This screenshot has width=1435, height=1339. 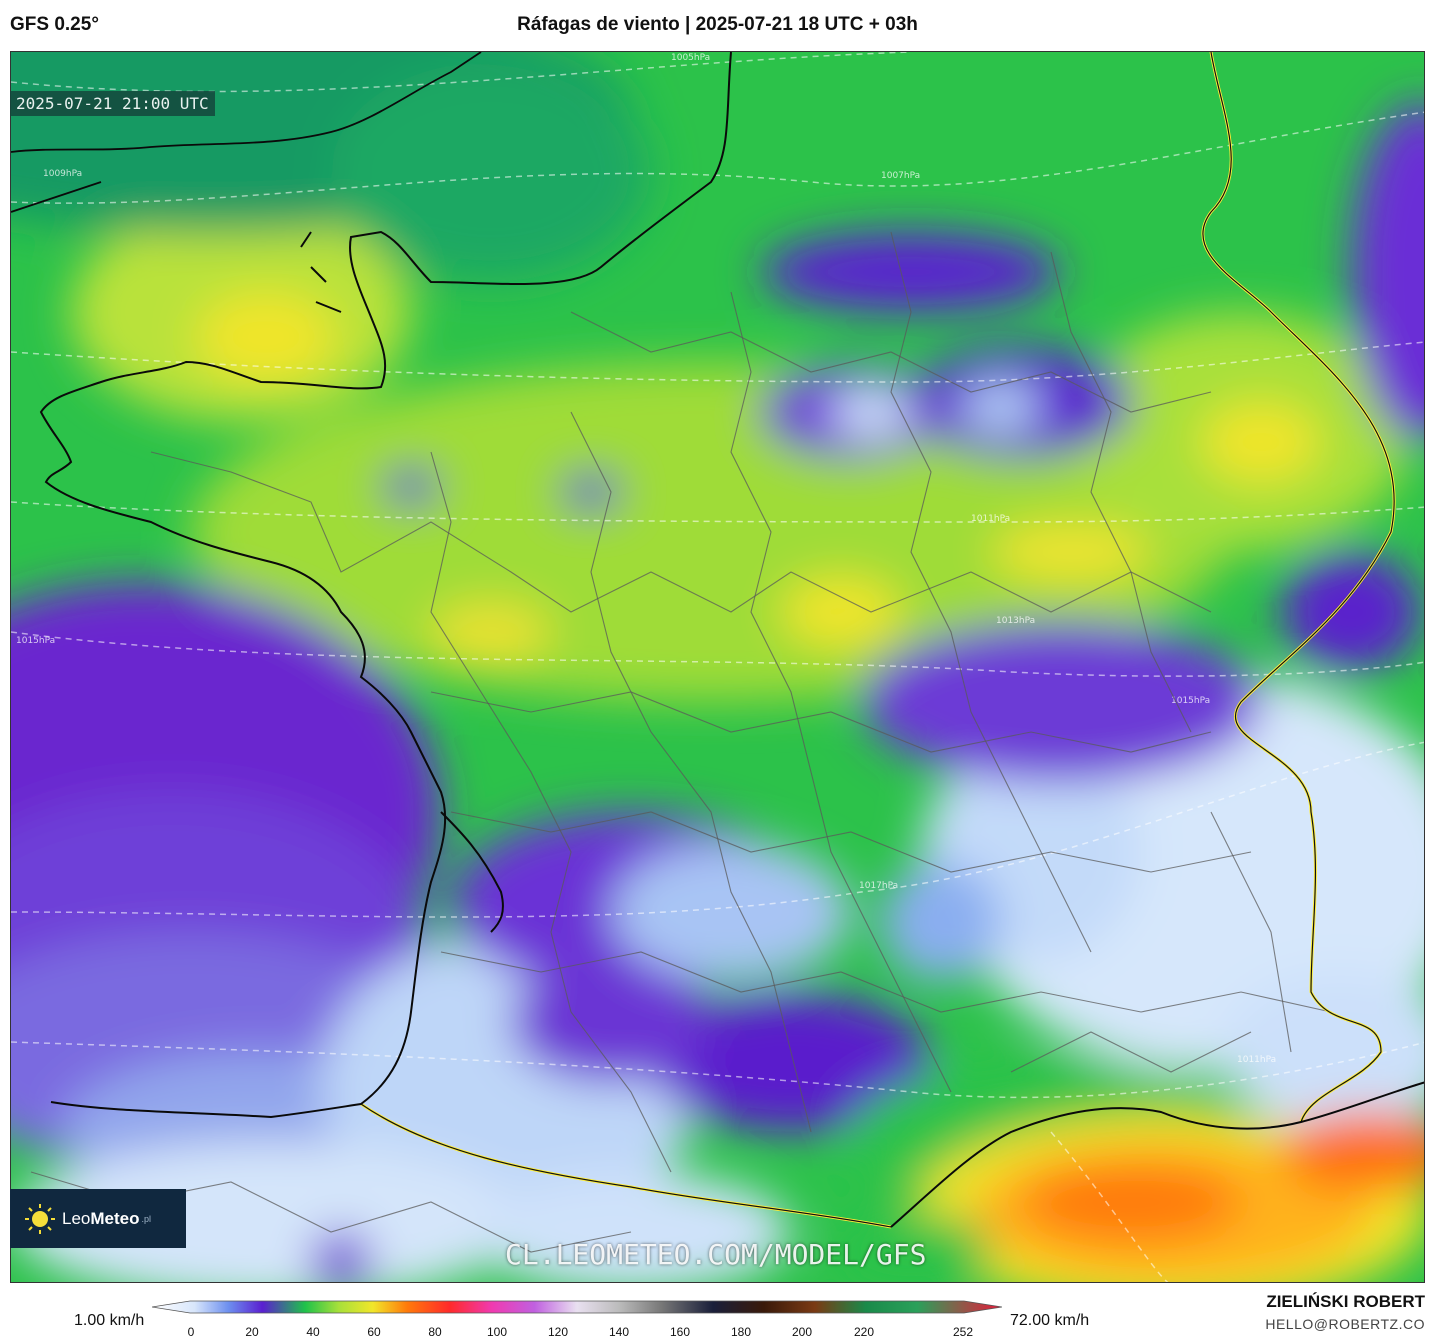 I want to click on legend-tick: 252, so click(x=963, y=1332).